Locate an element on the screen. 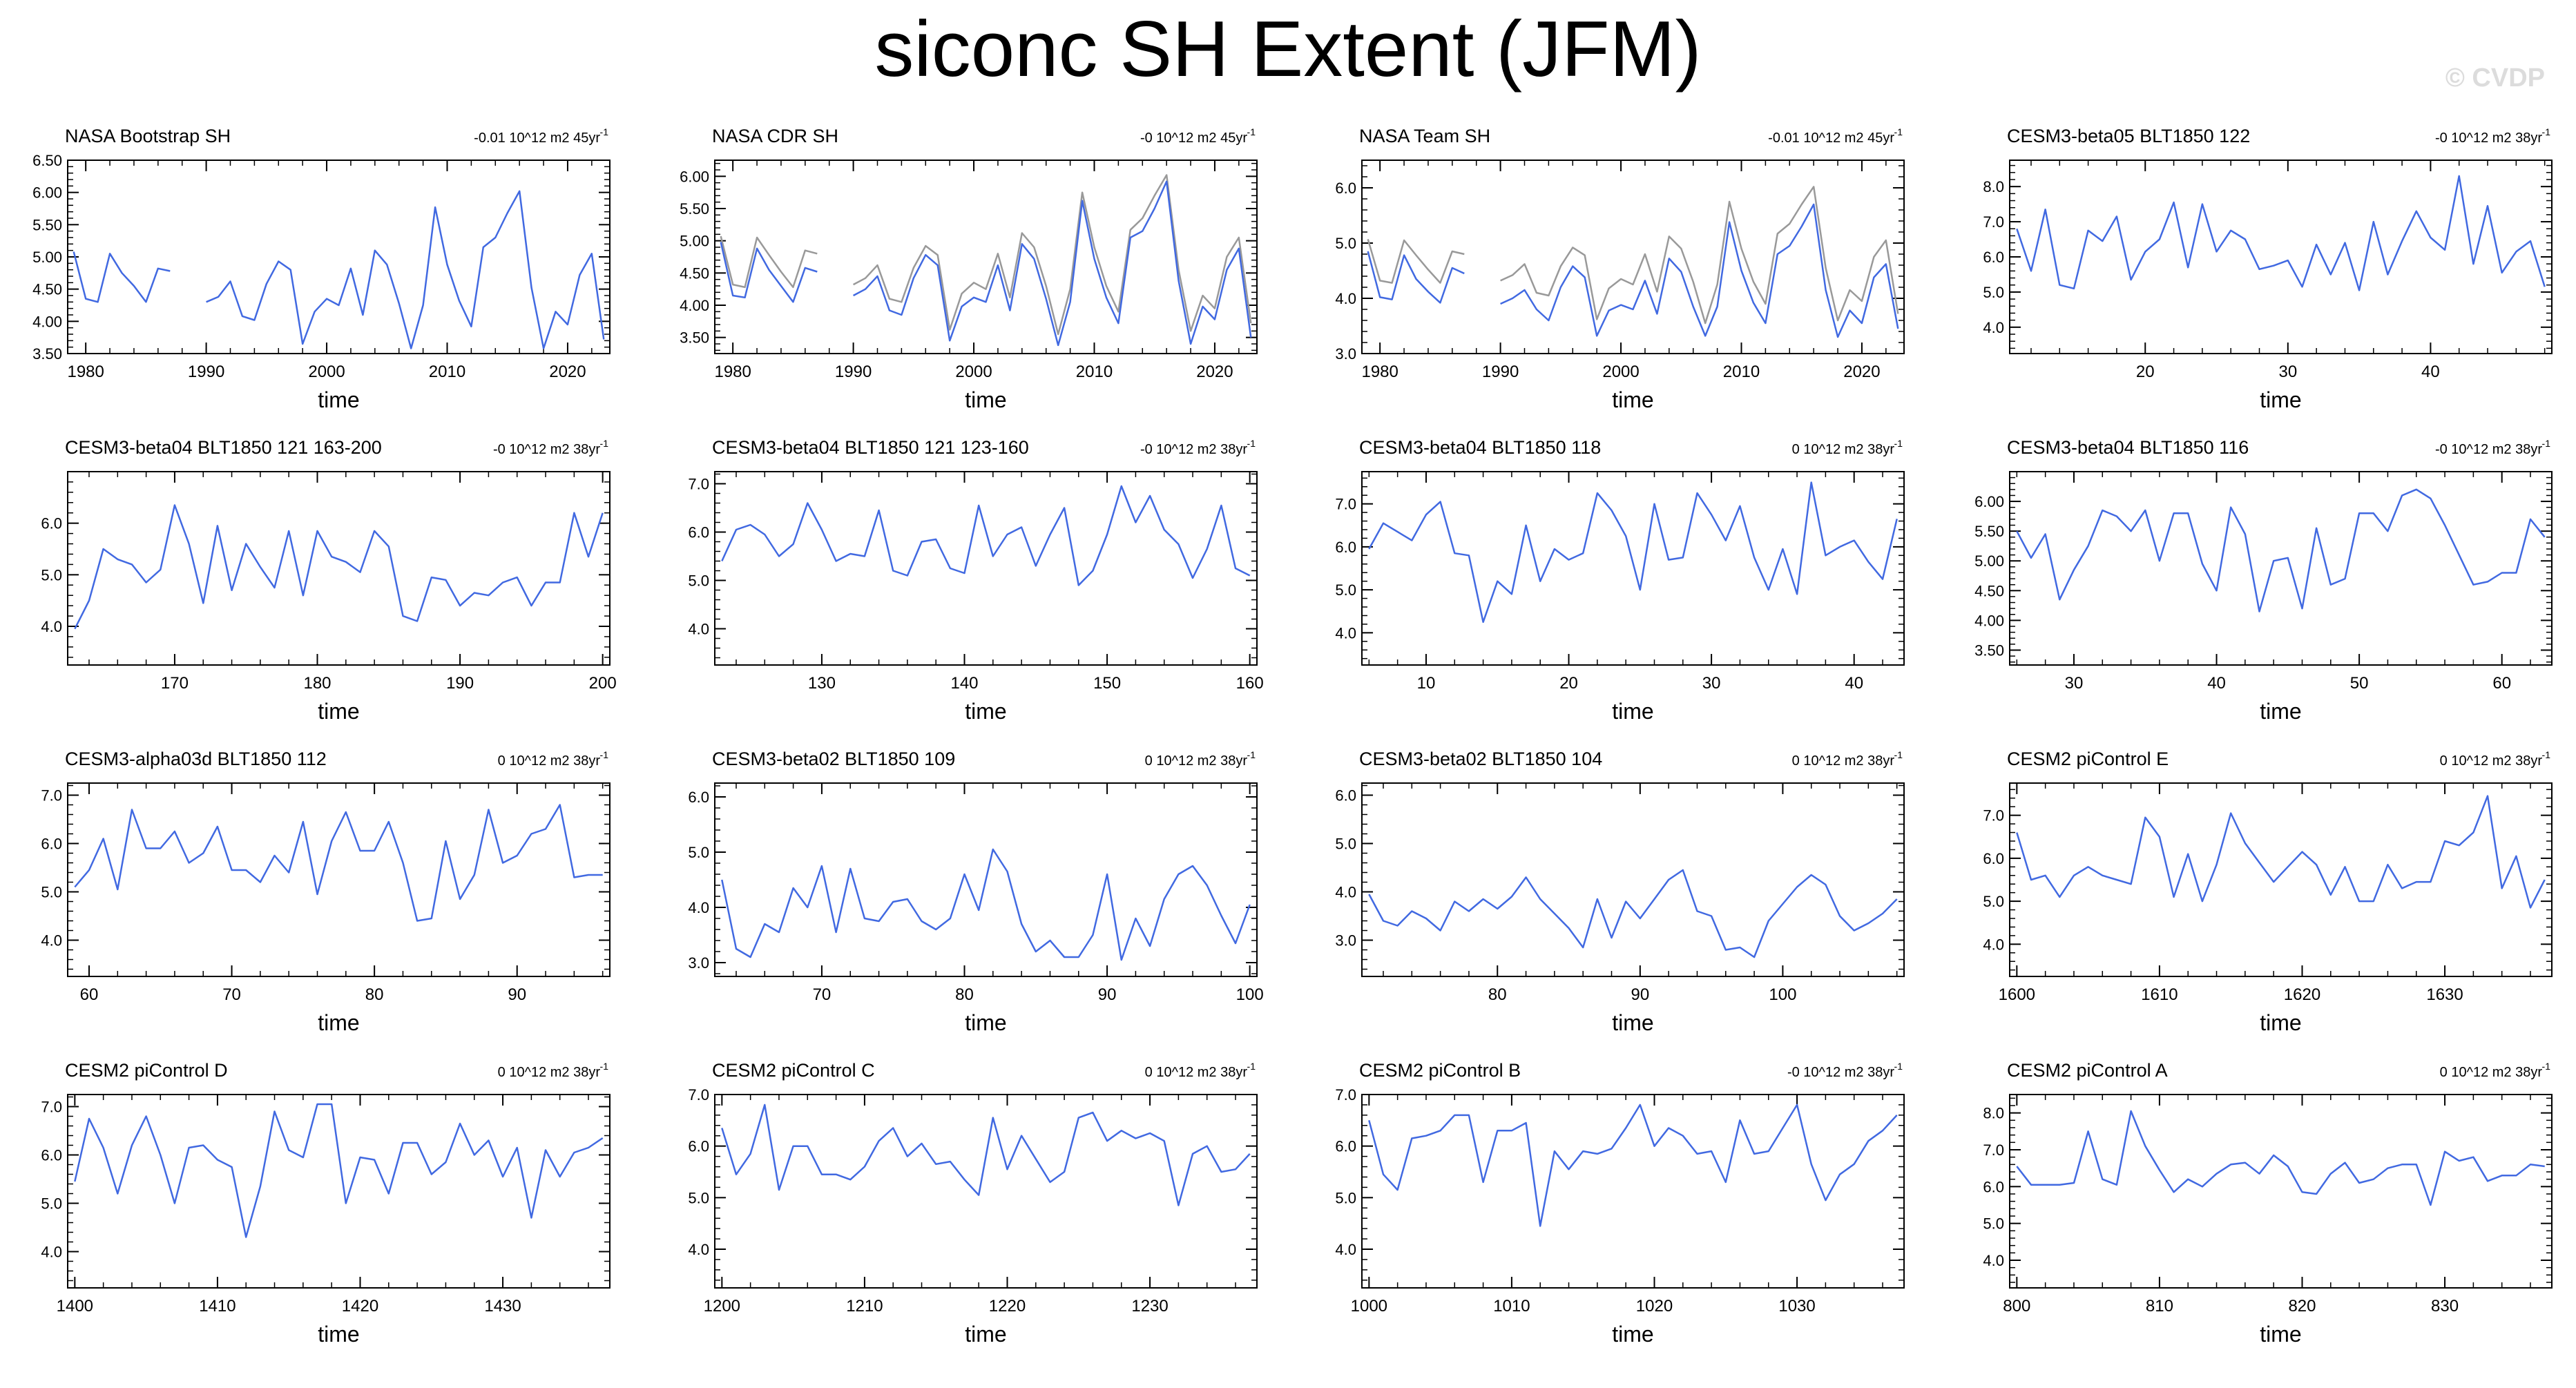 The width and height of the screenshot is (2576, 1388). x-tick-label: 10 is located at coordinates (1426, 683).